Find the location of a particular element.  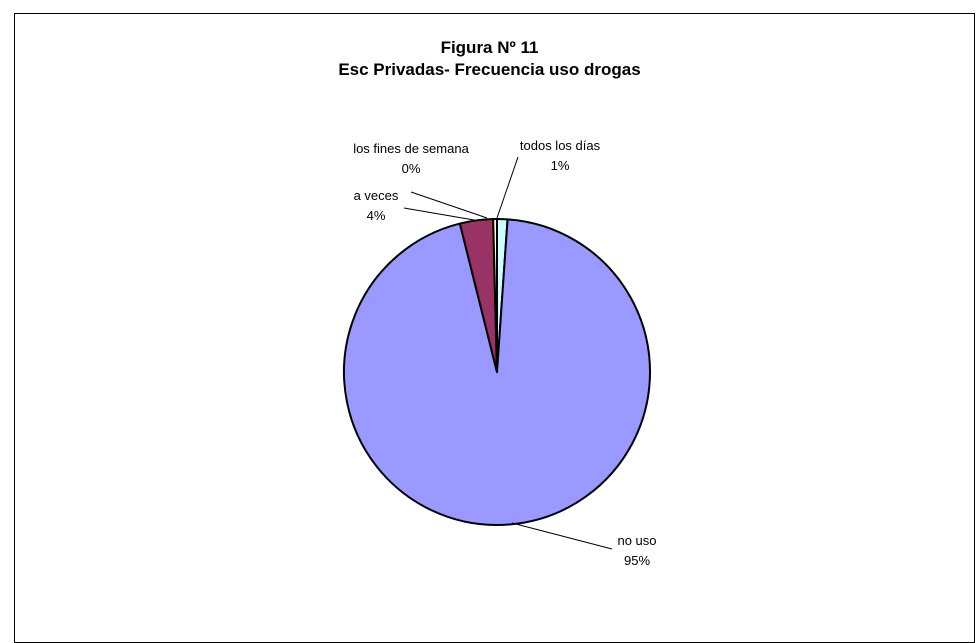

slice-percent-no-uso: 95% is located at coordinates (637, 560).